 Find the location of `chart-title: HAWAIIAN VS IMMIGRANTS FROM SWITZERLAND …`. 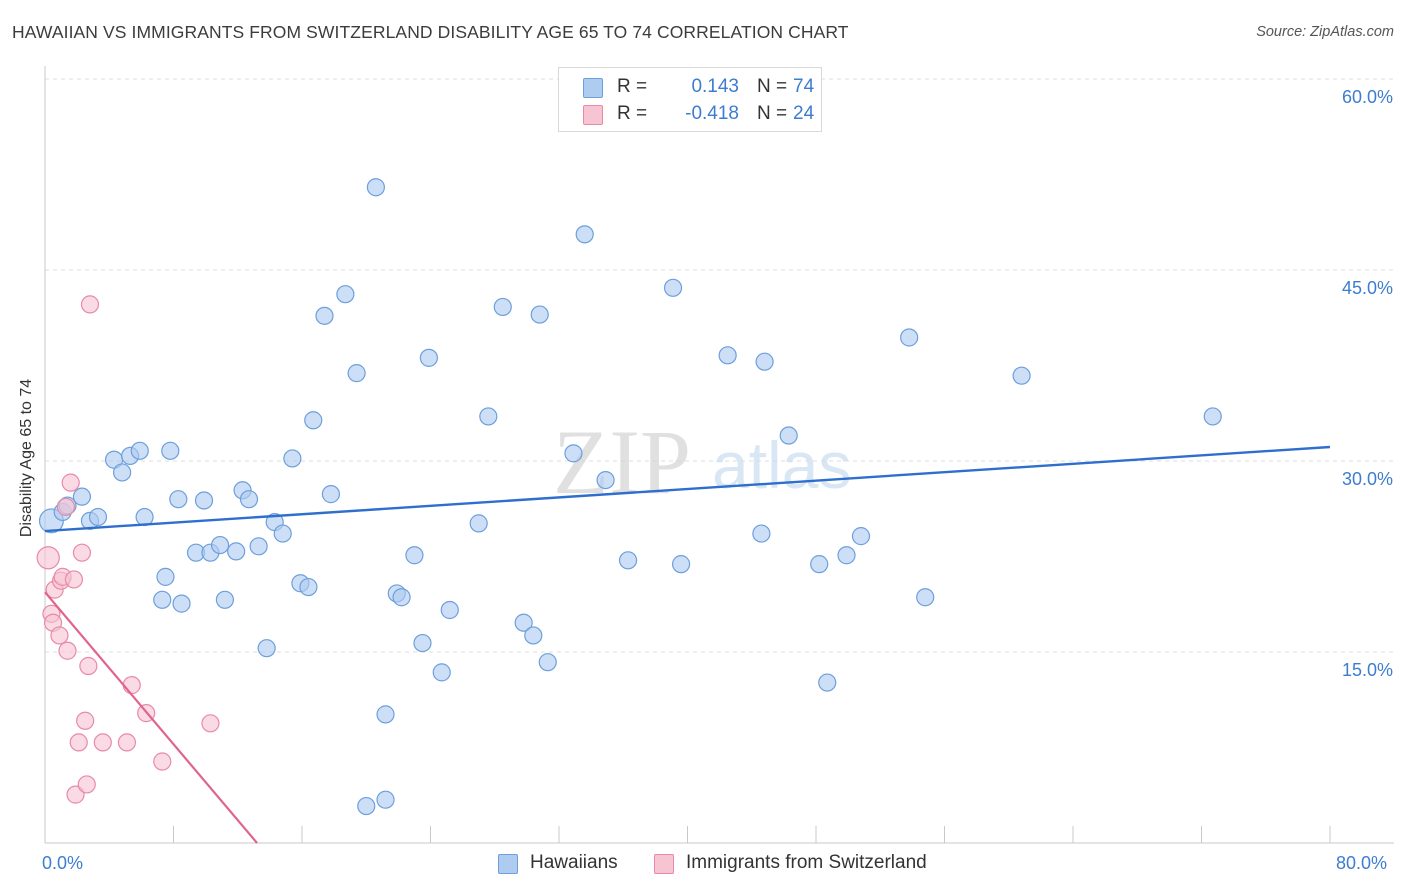

chart-title: HAWAIIAN VS IMMIGRANTS FROM SWITZERLAND … is located at coordinates (430, 32).